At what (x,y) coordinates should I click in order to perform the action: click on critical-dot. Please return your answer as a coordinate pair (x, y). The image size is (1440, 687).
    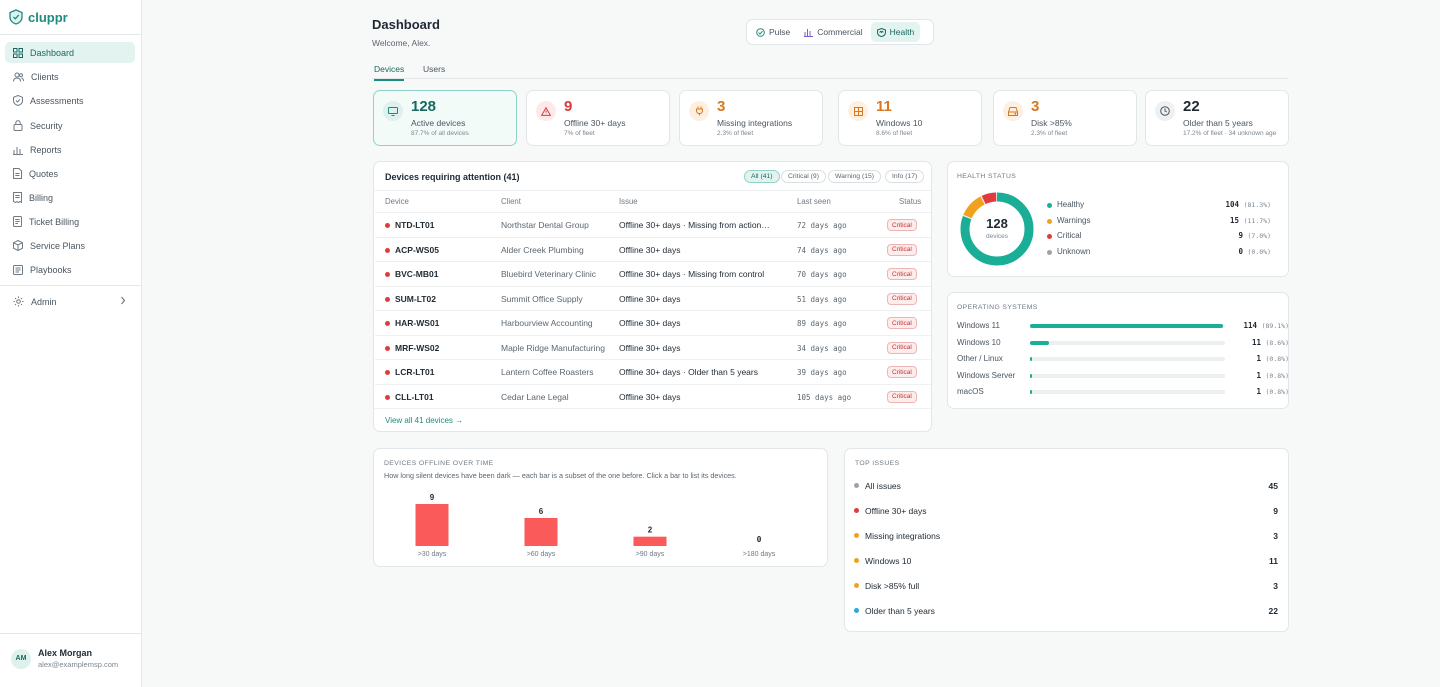
    Looking at the image, I should click on (387, 348).